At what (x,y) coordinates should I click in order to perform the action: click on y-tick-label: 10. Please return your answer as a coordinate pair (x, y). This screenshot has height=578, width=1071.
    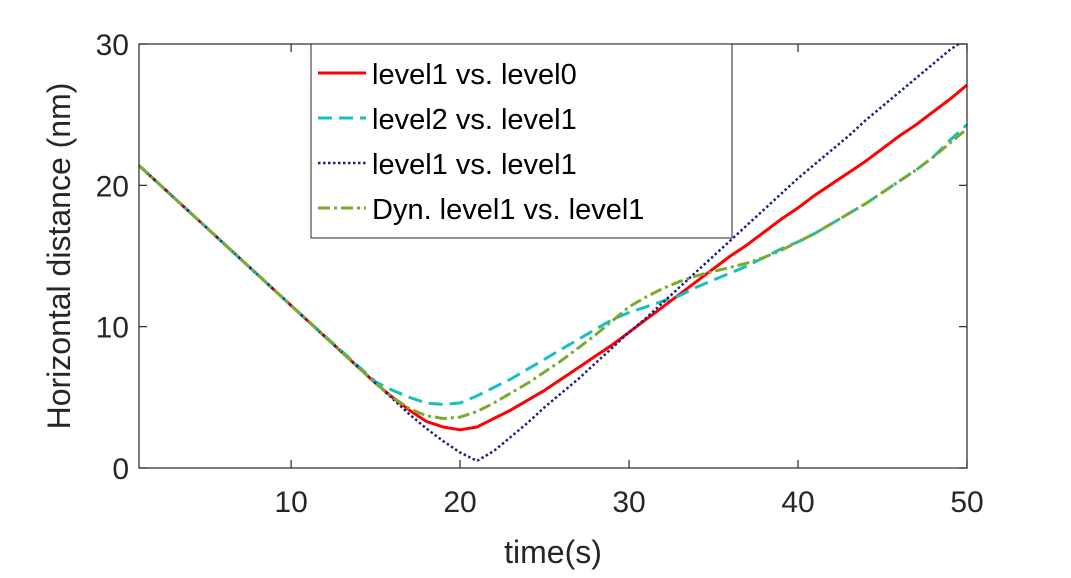
    Looking at the image, I should click on (112, 328).